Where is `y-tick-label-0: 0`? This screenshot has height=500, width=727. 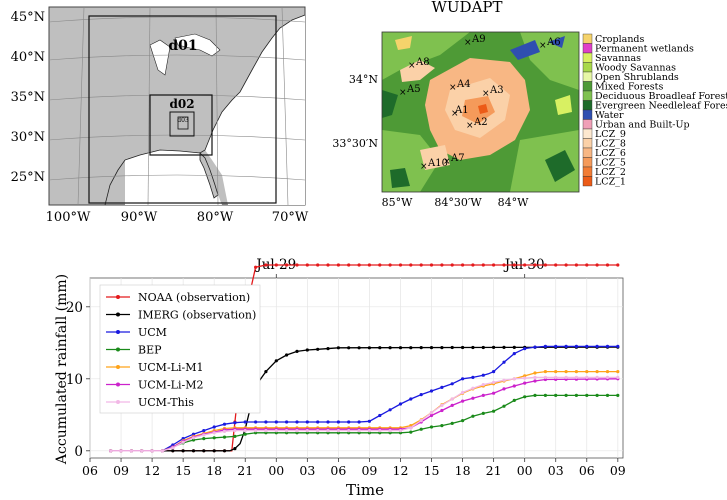 y-tick-label-0: 0 is located at coordinates (78, 452).